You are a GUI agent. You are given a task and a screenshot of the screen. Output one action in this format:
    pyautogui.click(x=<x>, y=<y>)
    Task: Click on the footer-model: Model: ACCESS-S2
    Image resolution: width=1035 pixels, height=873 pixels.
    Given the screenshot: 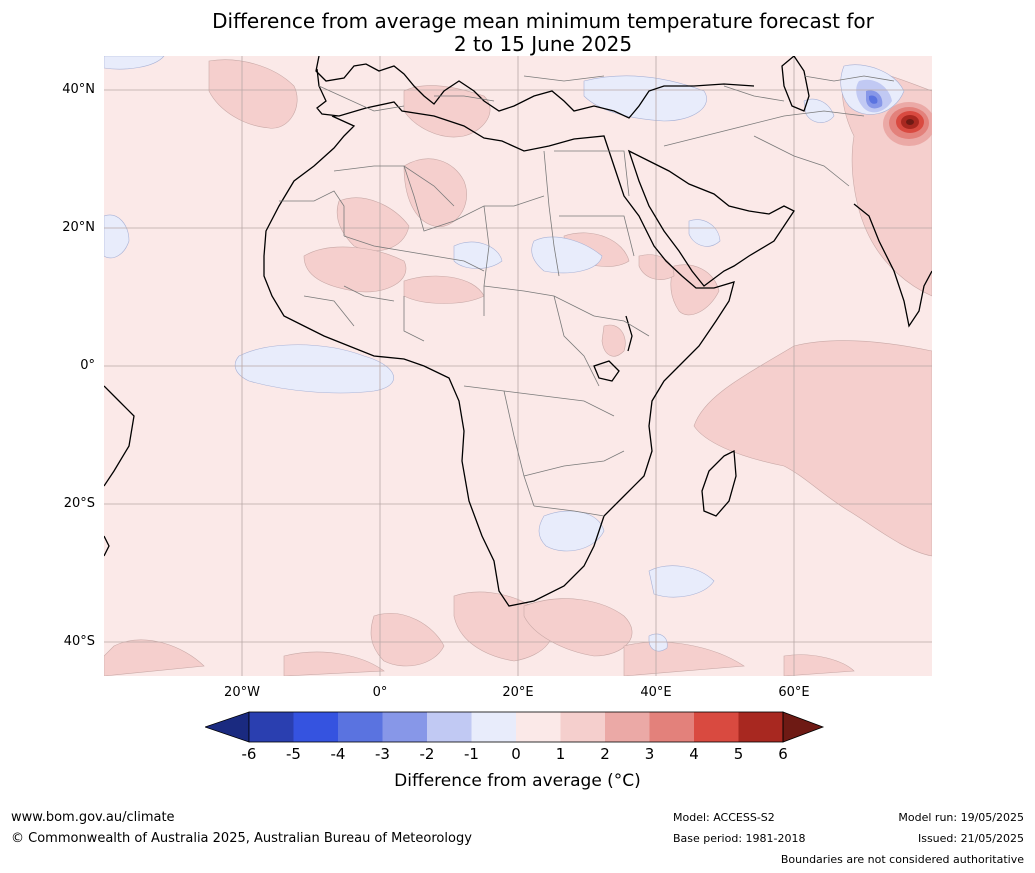 What is the action you would take?
    pyautogui.click(x=724, y=817)
    